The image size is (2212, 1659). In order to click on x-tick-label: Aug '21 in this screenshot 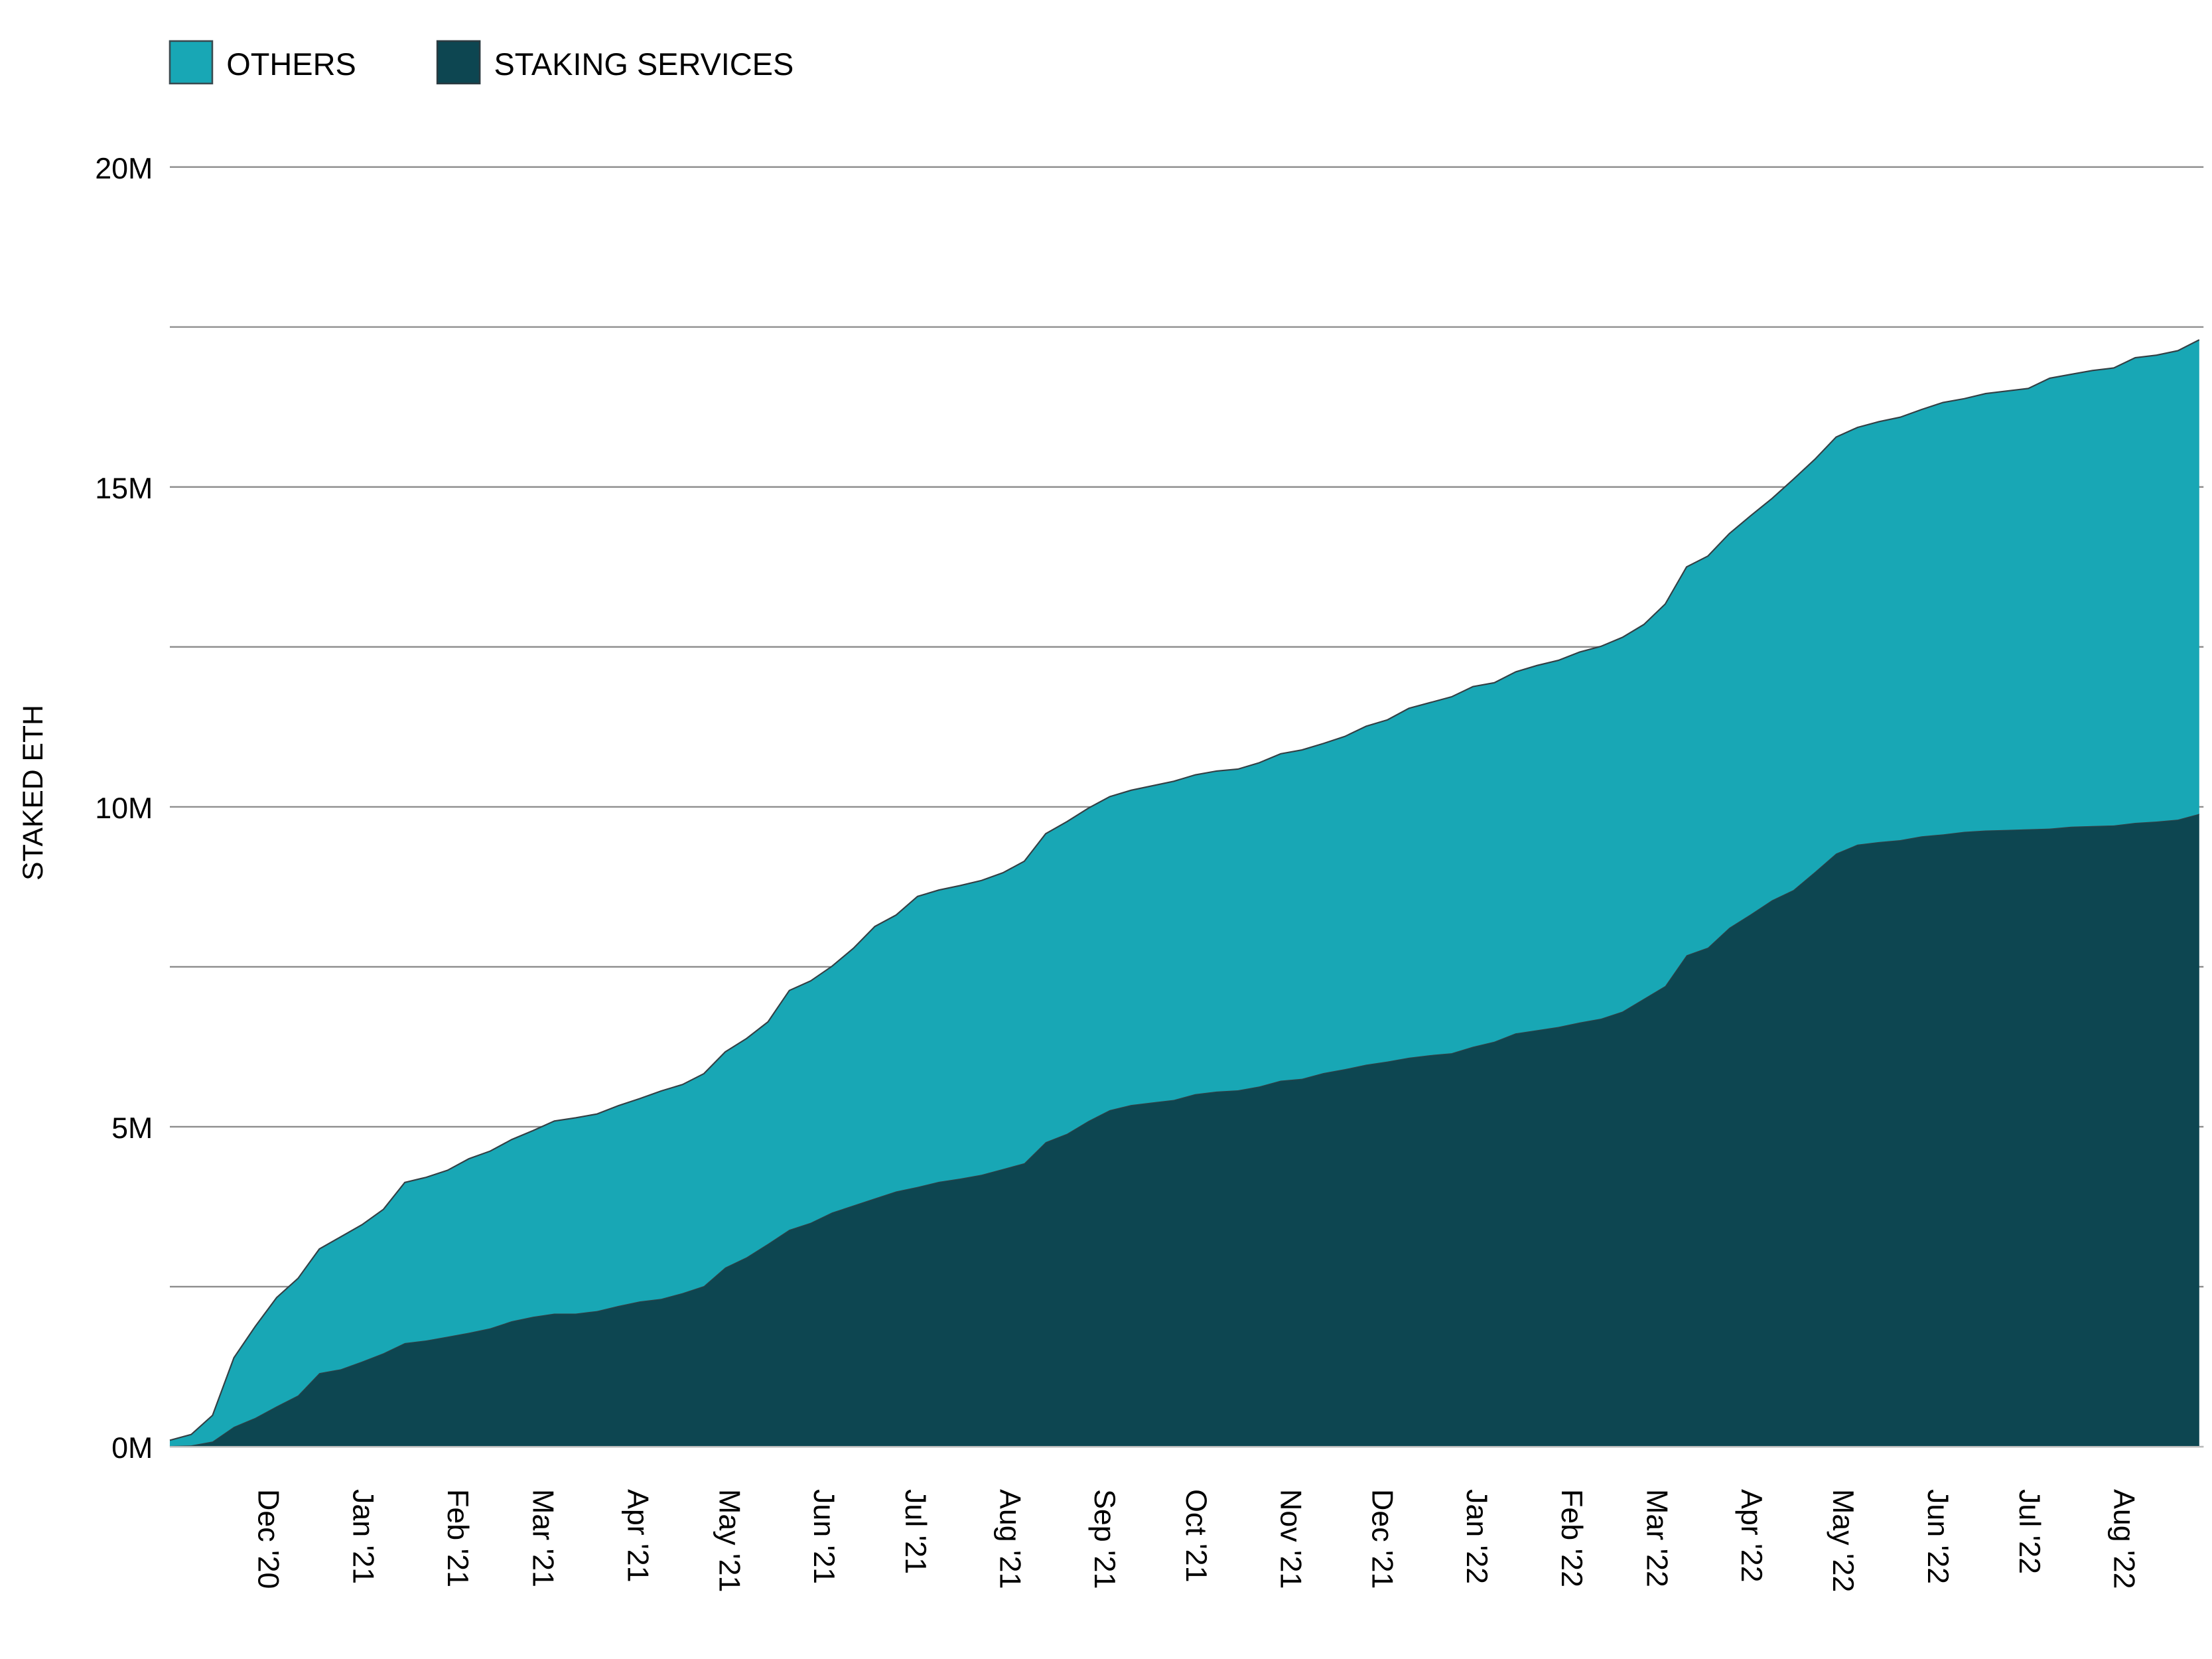, I will do `click(1009, 1539)`.